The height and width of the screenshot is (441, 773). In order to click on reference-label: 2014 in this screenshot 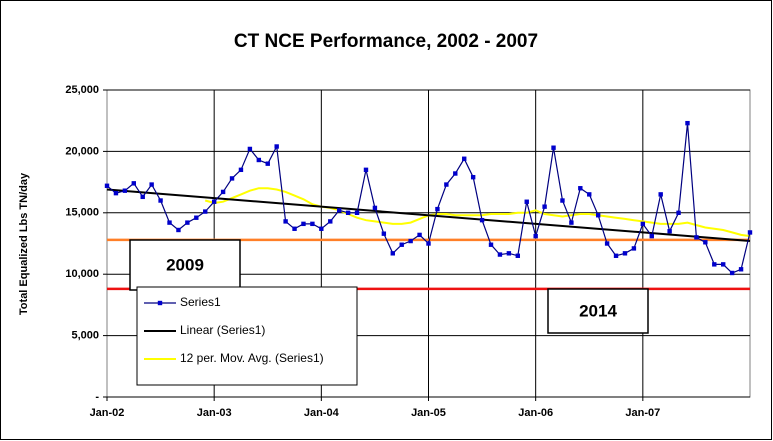, I will do `click(598, 310)`.